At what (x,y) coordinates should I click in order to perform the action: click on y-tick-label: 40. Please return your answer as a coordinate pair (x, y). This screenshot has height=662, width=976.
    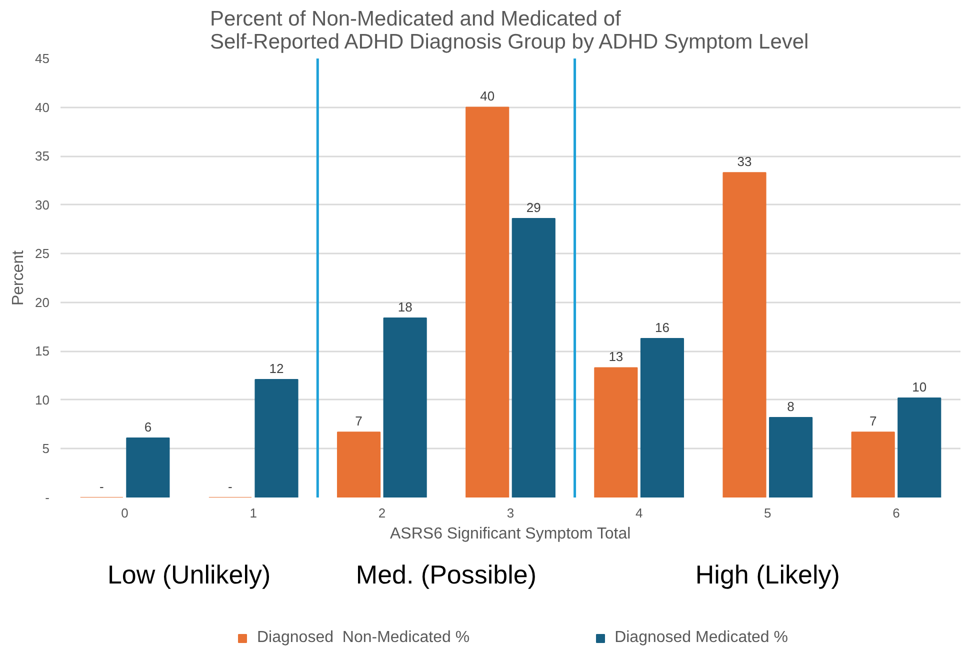
    Looking at the image, I should click on (42, 107).